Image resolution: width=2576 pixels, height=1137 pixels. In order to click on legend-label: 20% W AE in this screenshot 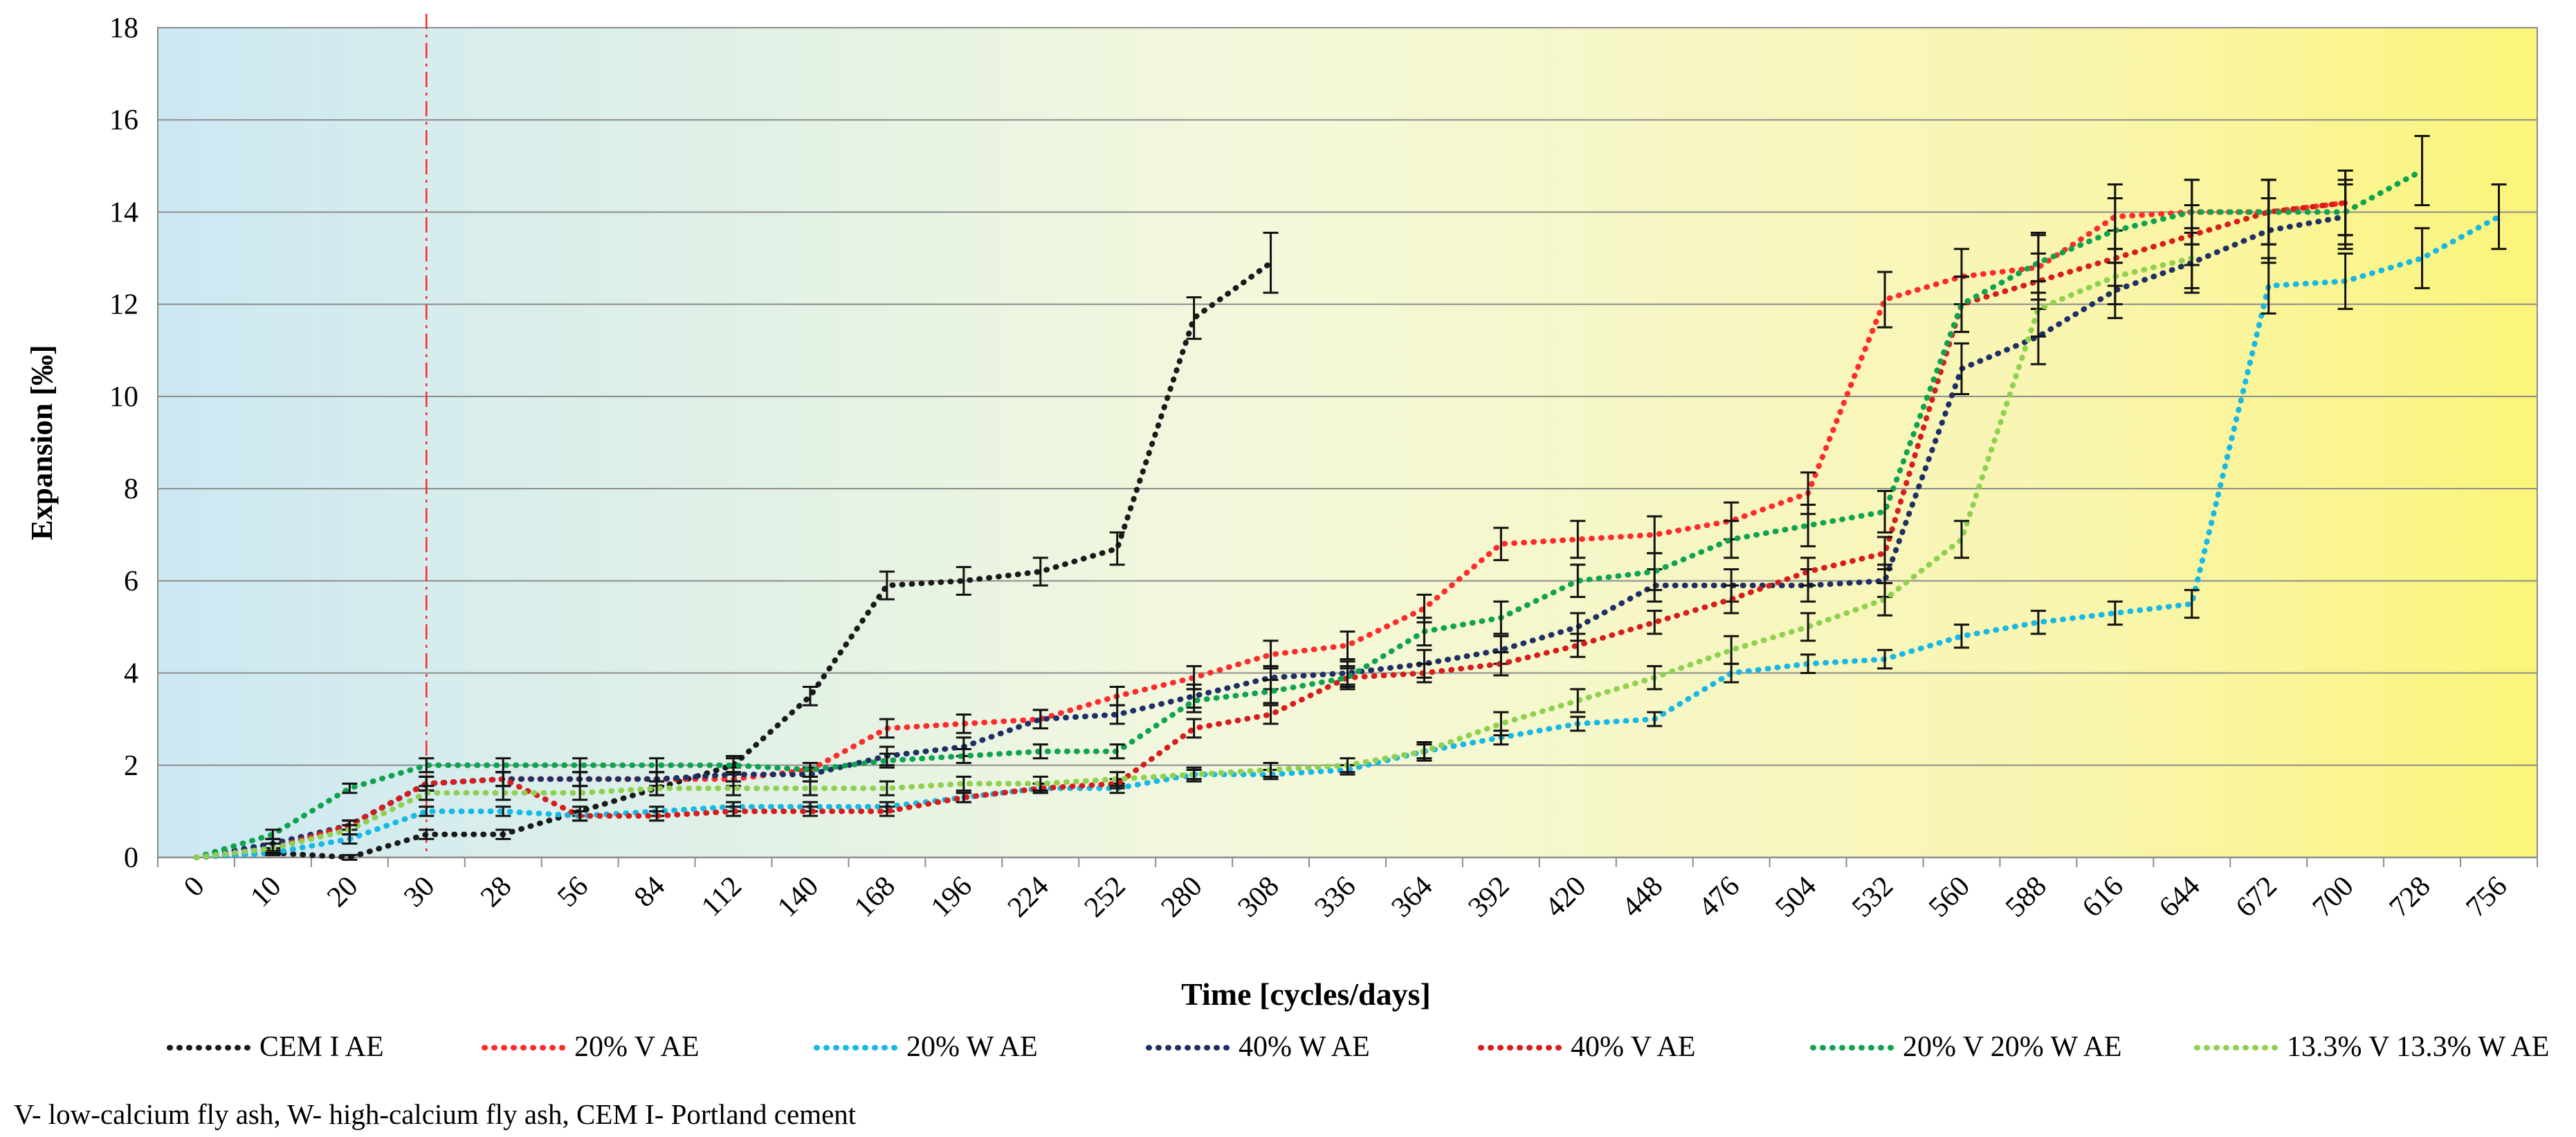, I will do `click(972, 1047)`.